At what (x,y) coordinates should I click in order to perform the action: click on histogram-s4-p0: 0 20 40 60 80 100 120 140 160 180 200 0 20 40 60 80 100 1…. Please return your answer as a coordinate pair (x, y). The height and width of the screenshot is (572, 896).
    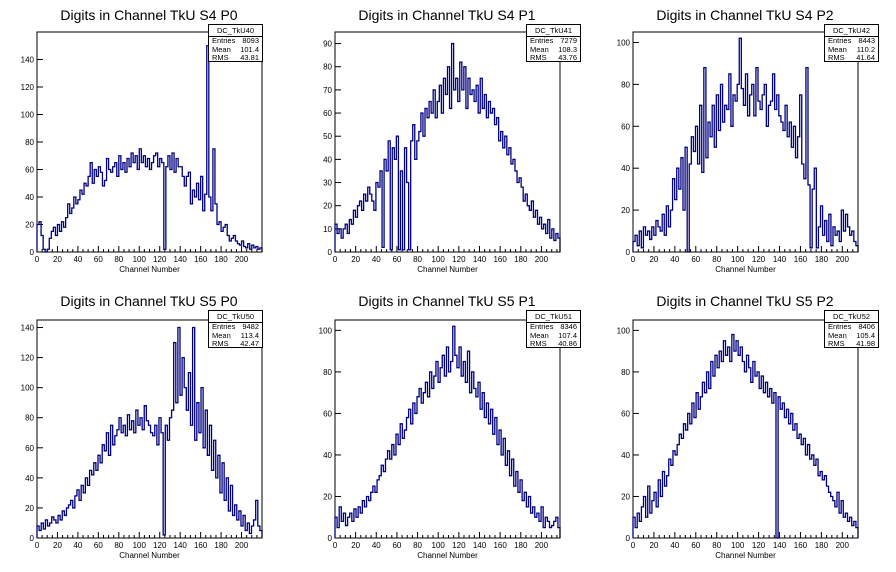
    Looking at the image, I should click on (142, 152).